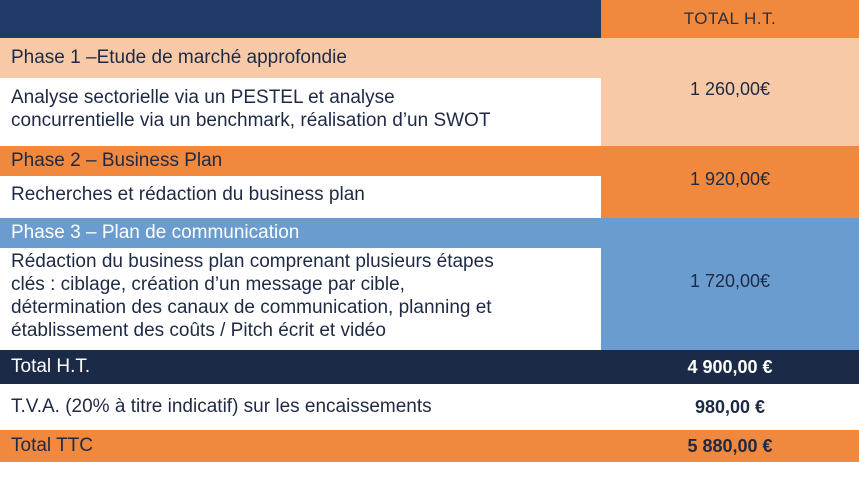 This screenshot has width=859, height=486. I want to click on phase-3-title: Phase 3 – Plan de communication, so click(300, 233).